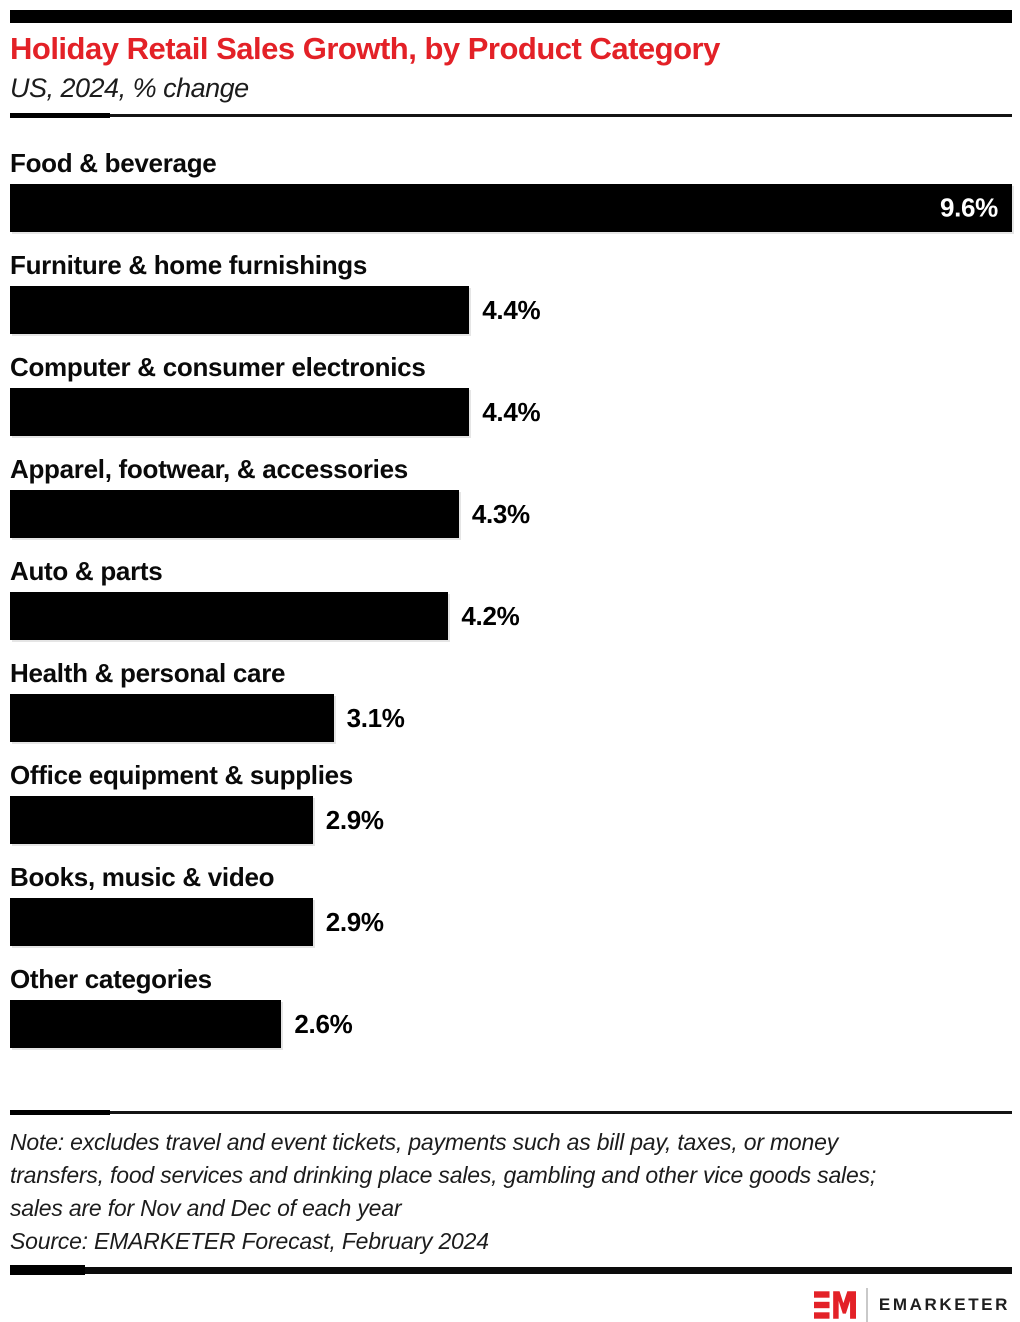  What do you see at coordinates (511, 1305) in the screenshot?
I see `brand-row: EMARKETER` at bounding box center [511, 1305].